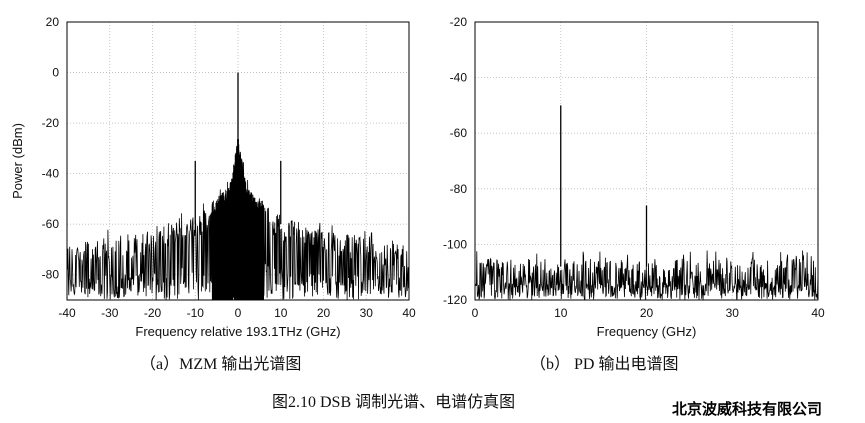 This screenshot has width=865, height=423. What do you see at coordinates (53, 22) in the screenshot?
I see `y-tick-label: 20` at bounding box center [53, 22].